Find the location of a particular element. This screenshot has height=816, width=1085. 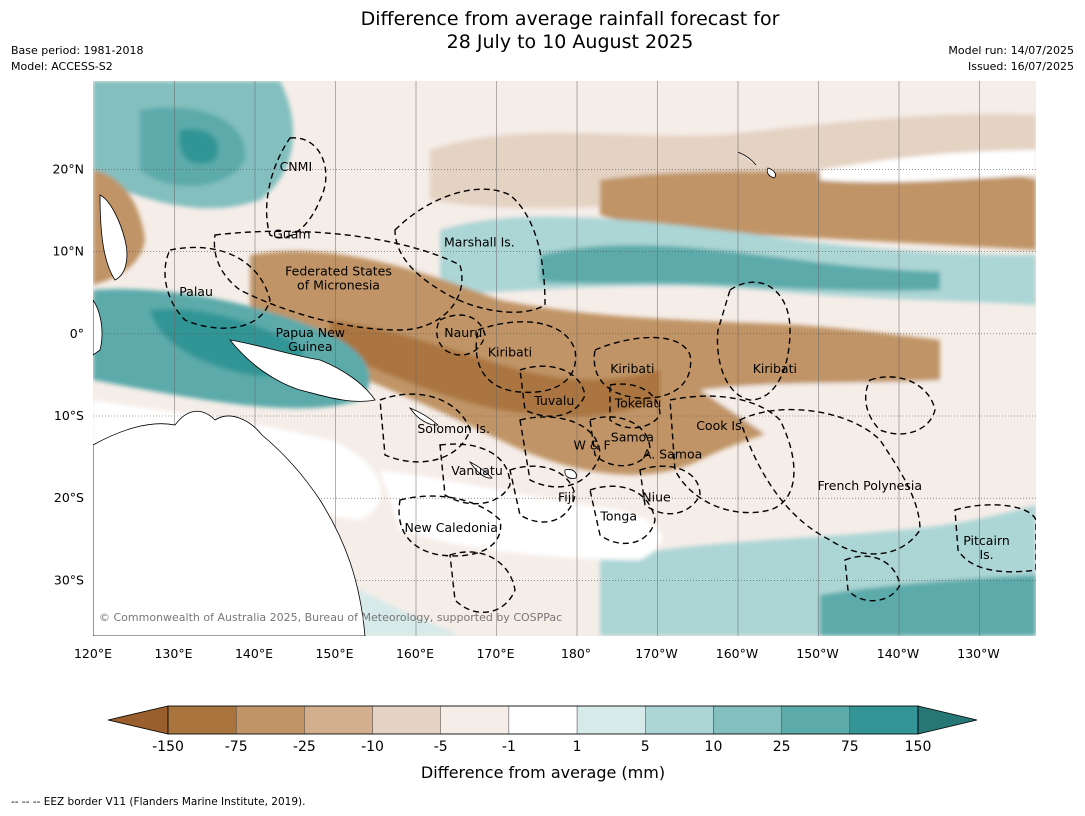

meta-right: Model run: 14/07/2025 Issued: 16/07/2025 is located at coordinates (1011, 59).